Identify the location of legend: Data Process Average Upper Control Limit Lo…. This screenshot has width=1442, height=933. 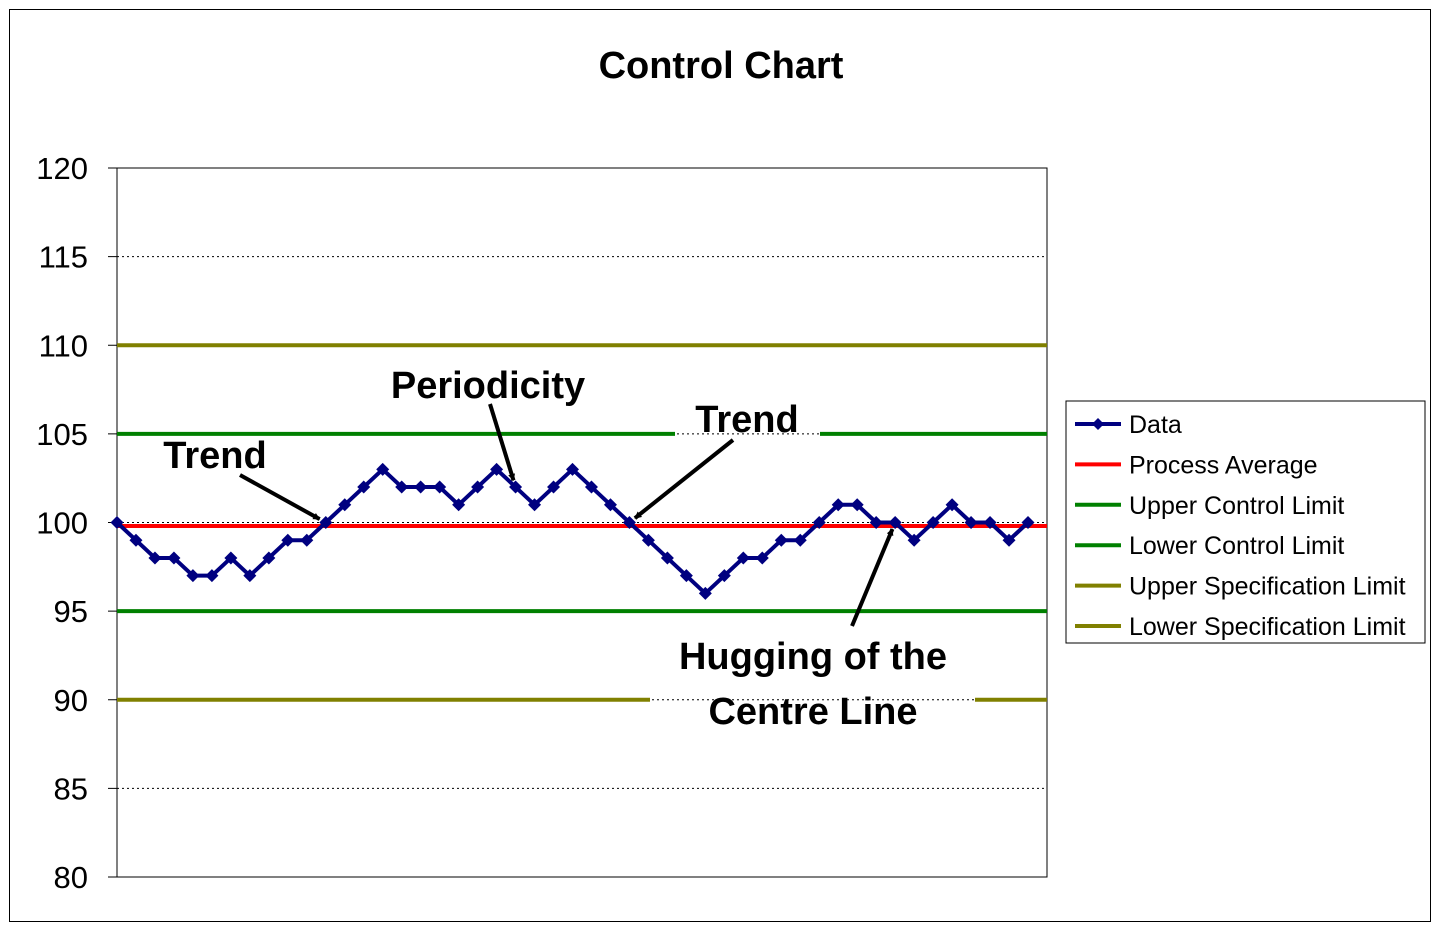
(1245, 522).